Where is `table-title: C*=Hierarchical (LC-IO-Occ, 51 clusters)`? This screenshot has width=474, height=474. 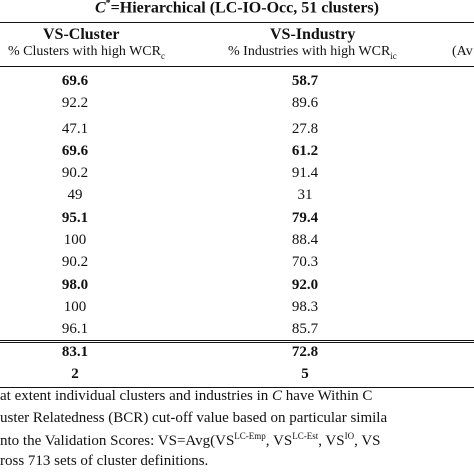
table-title: C*=Hierarchical (LC-IO-Occ, 51 clusters) is located at coordinates (237, 8).